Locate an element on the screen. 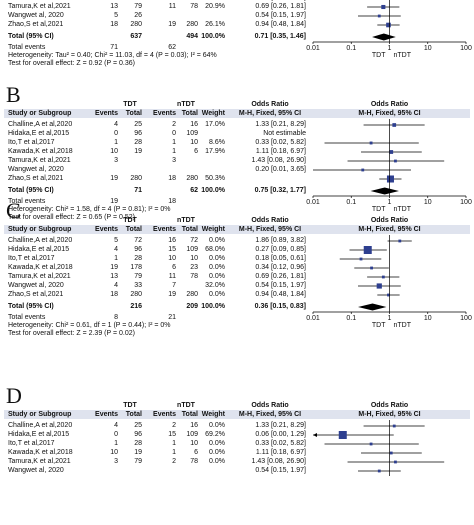  group2-header: nTDT is located at coordinates (186, 220).